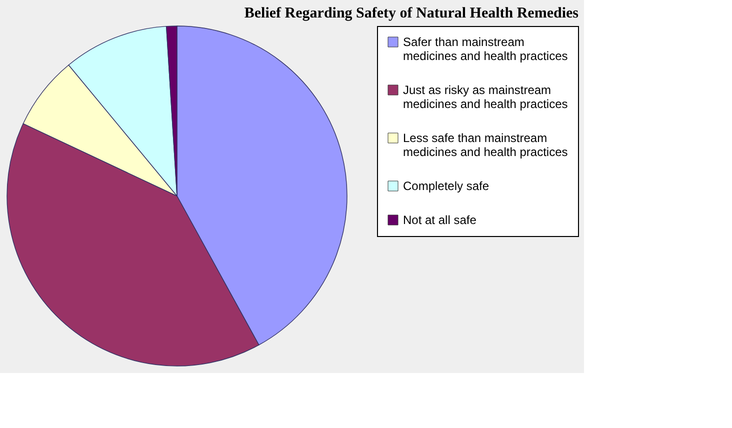 This screenshot has height=428, width=732. I want to click on legend-label: Less safe than mainstream medicines and health practices, so click(485, 145).